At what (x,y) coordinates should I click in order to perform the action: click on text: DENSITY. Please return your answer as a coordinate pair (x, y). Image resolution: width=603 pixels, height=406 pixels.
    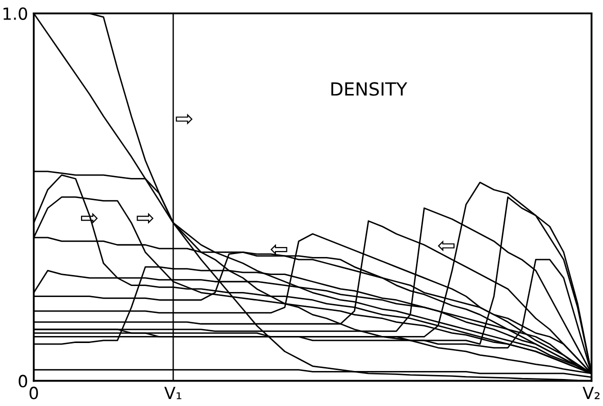
    Looking at the image, I should click on (369, 89).